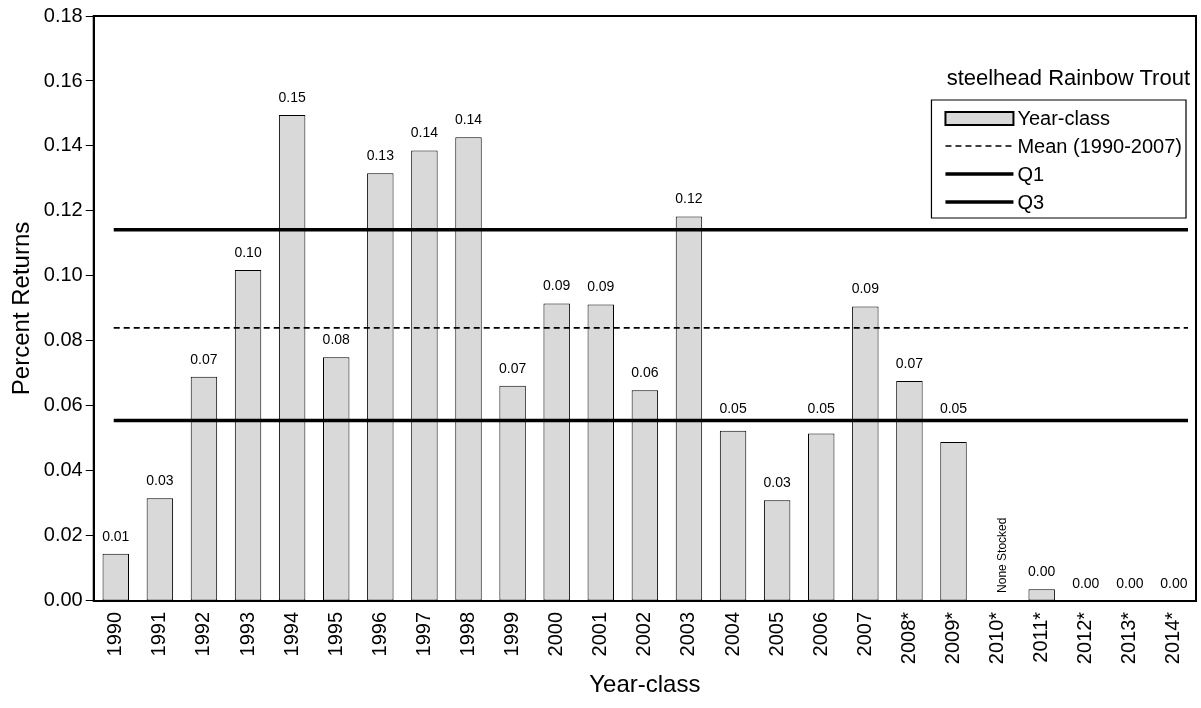  Describe the element at coordinates (467, 634) in the screenshot. I see `x-tick-label: 1998` at that location.